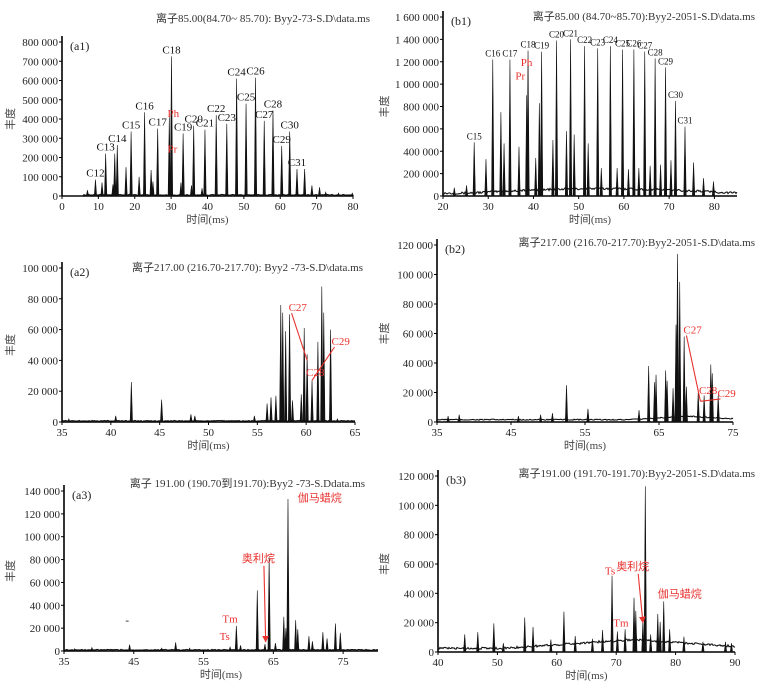 The height and width of the screenshot is (685, 761). What do you see at coordinates (144, 106) in the screenshot?
I see `peak-label: C16` at bounding box center [144, 106].